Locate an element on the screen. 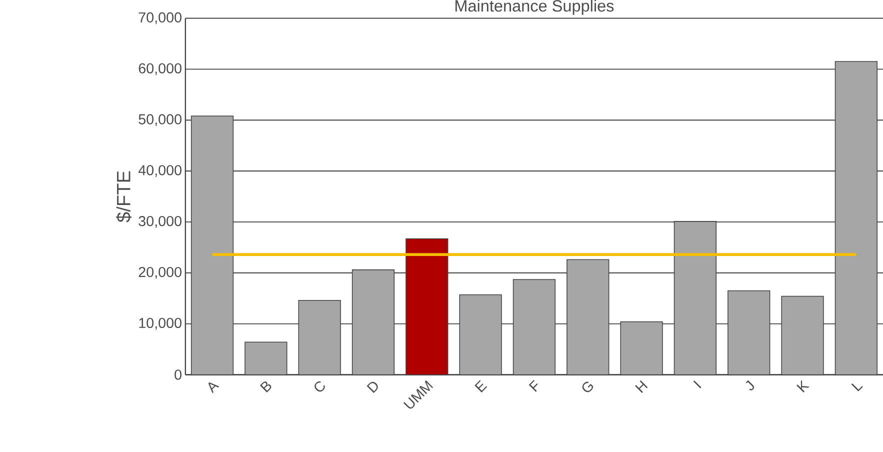  y-tick-label: 20,000 is located at coordinates (160, 273).